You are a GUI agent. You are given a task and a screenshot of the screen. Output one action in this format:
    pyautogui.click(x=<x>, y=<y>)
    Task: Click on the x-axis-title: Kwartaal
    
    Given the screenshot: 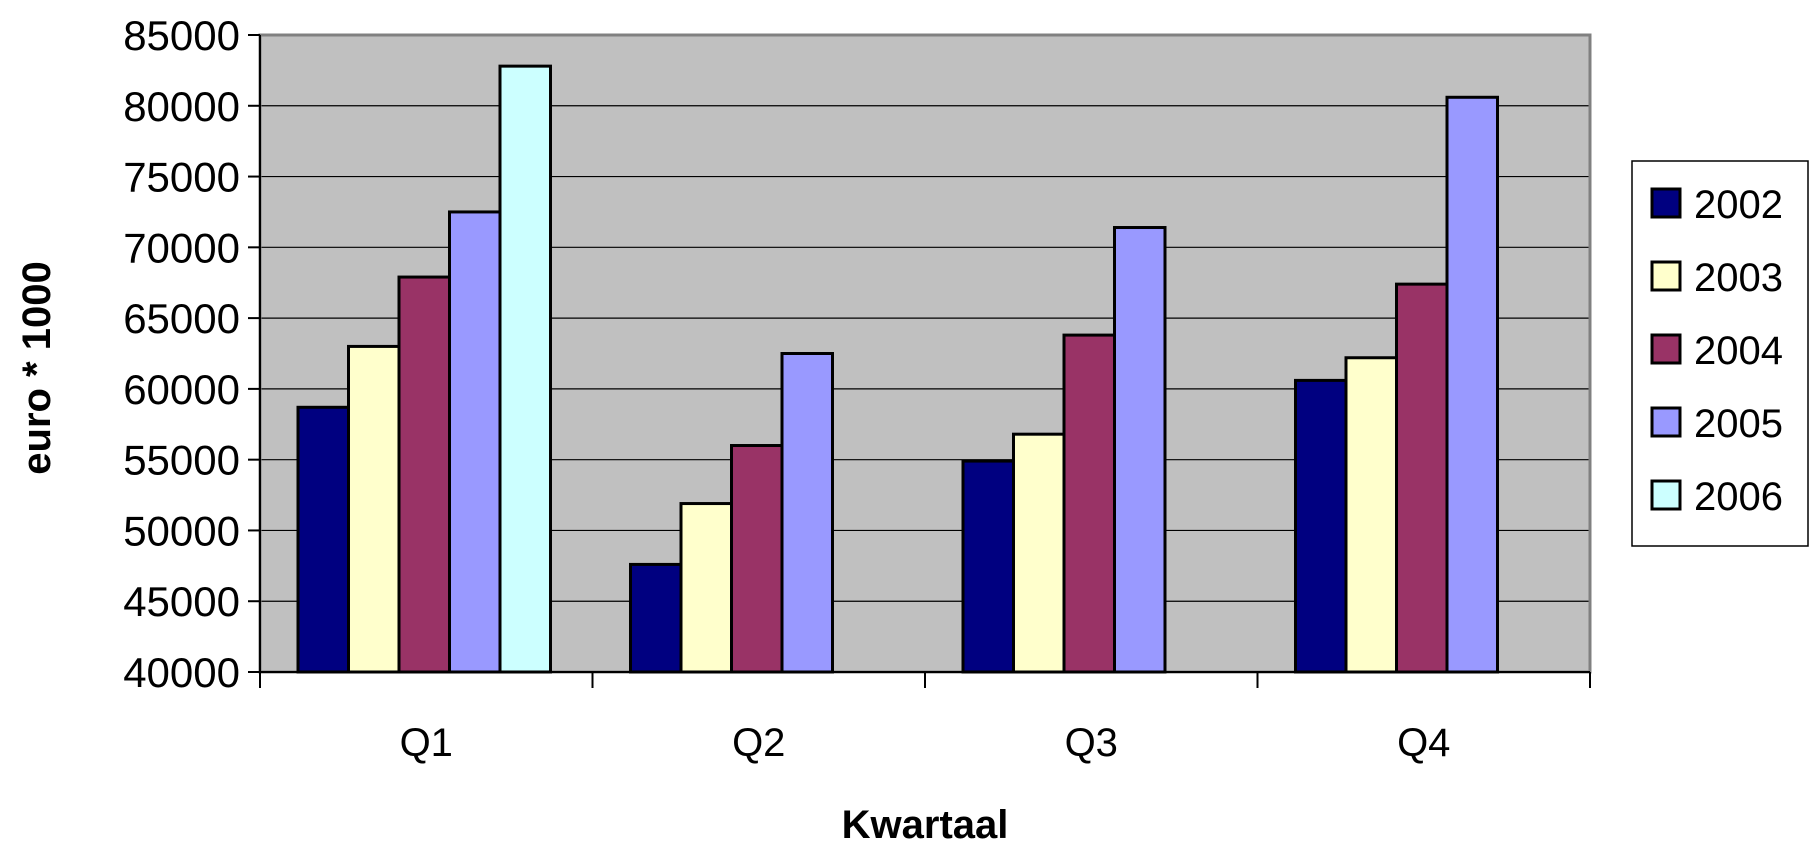 What is the action you would take?
    pyautogui.click(x=925, y=823)
    